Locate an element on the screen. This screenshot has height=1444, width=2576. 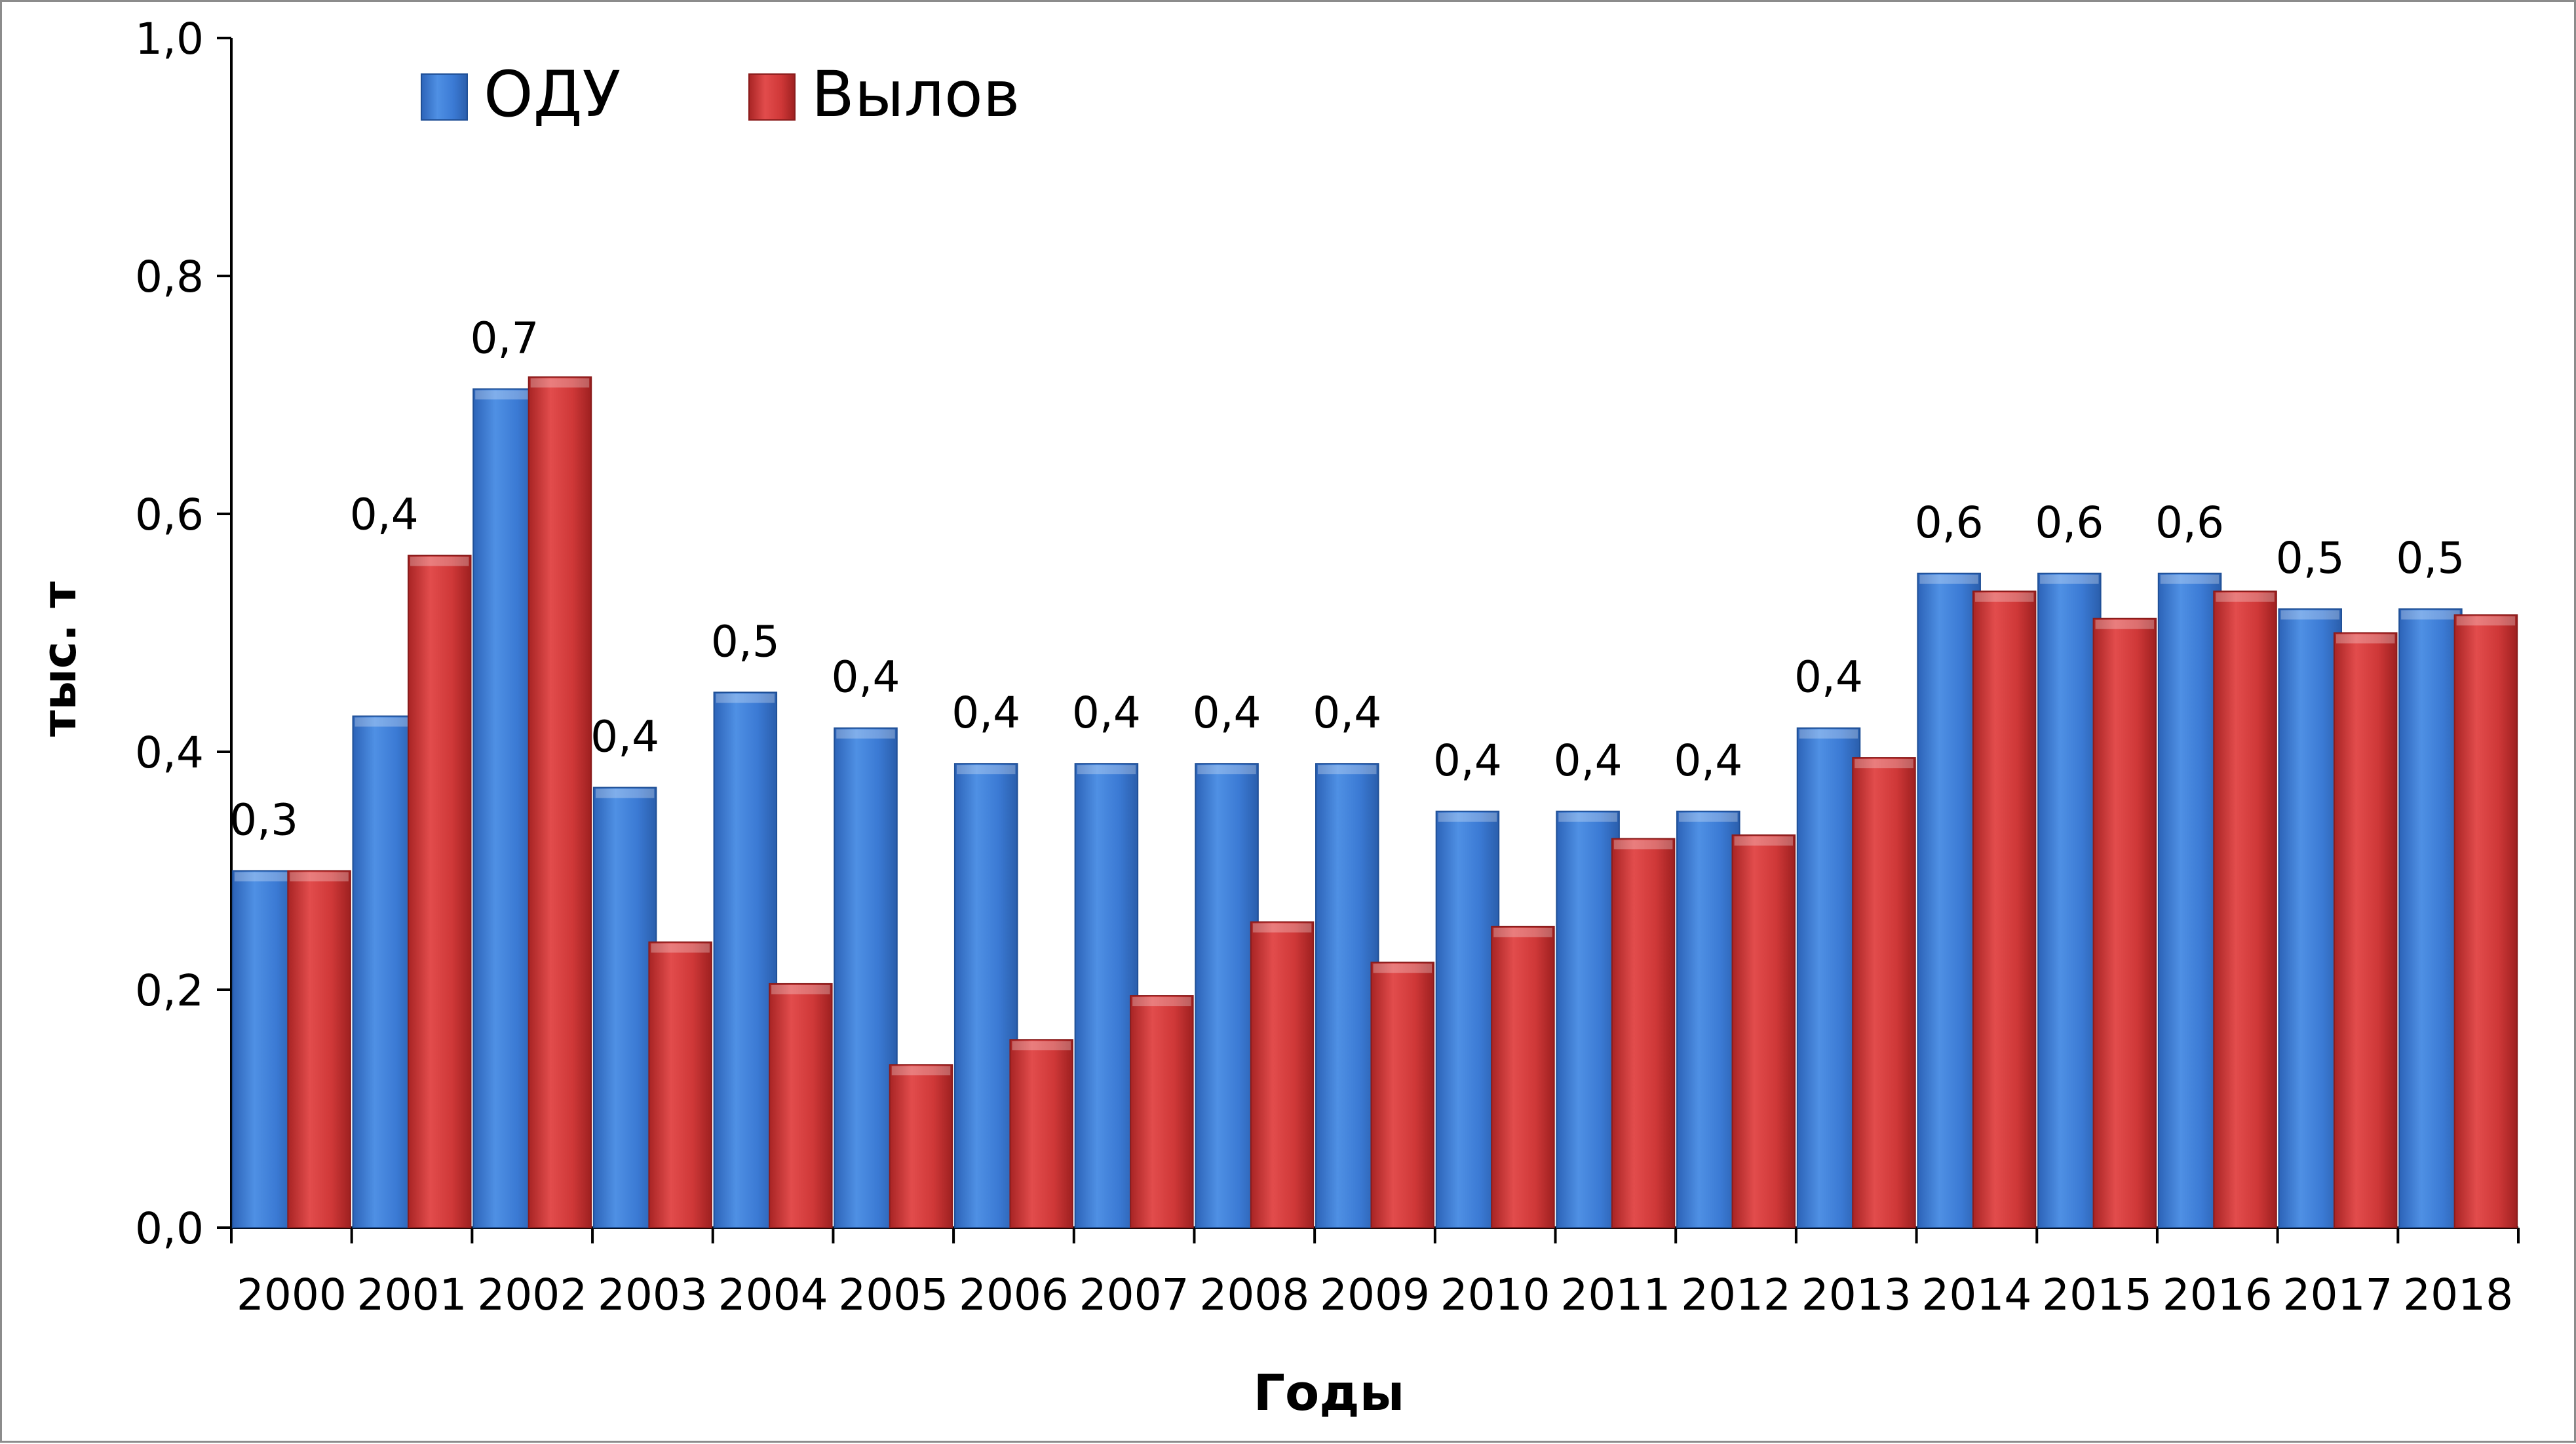
x-tick-label: 2003 is located at coordinates (653, 1295).